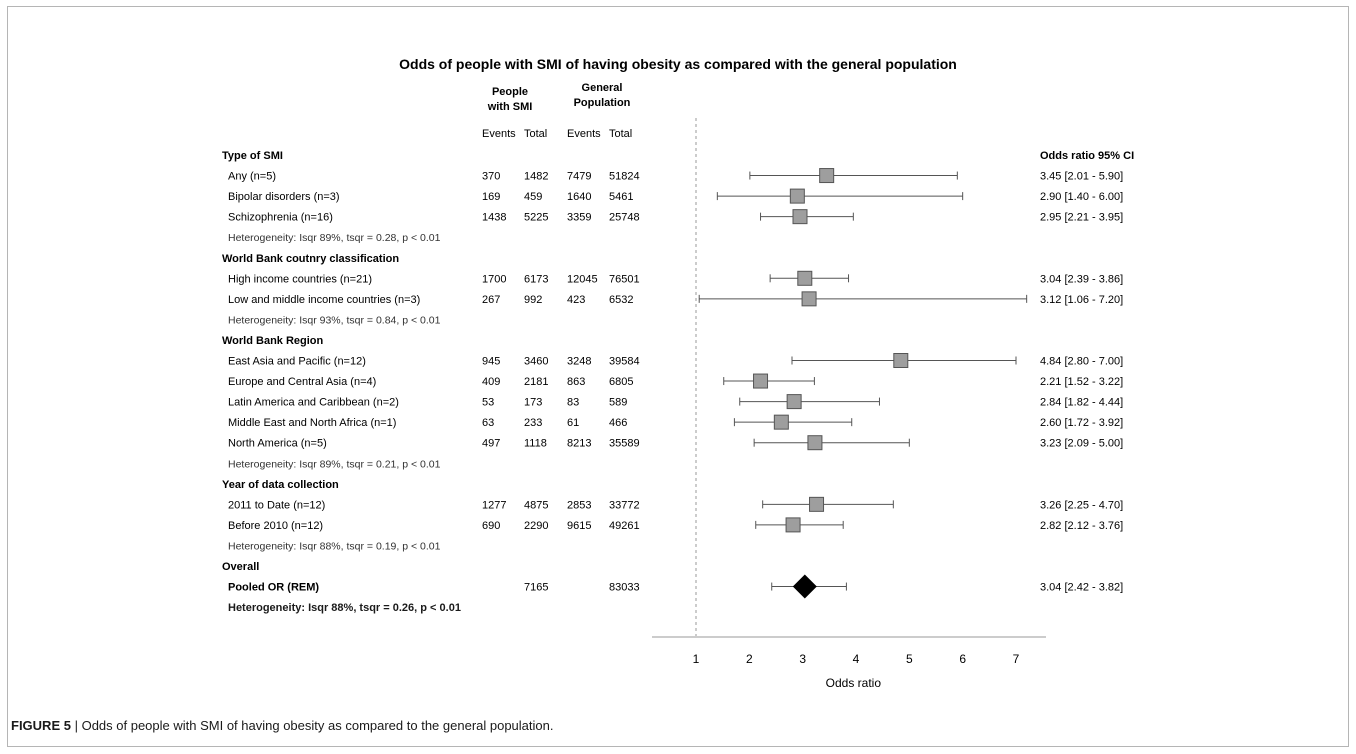  I want to click on x-tick-label: 3, so click(802, 659).